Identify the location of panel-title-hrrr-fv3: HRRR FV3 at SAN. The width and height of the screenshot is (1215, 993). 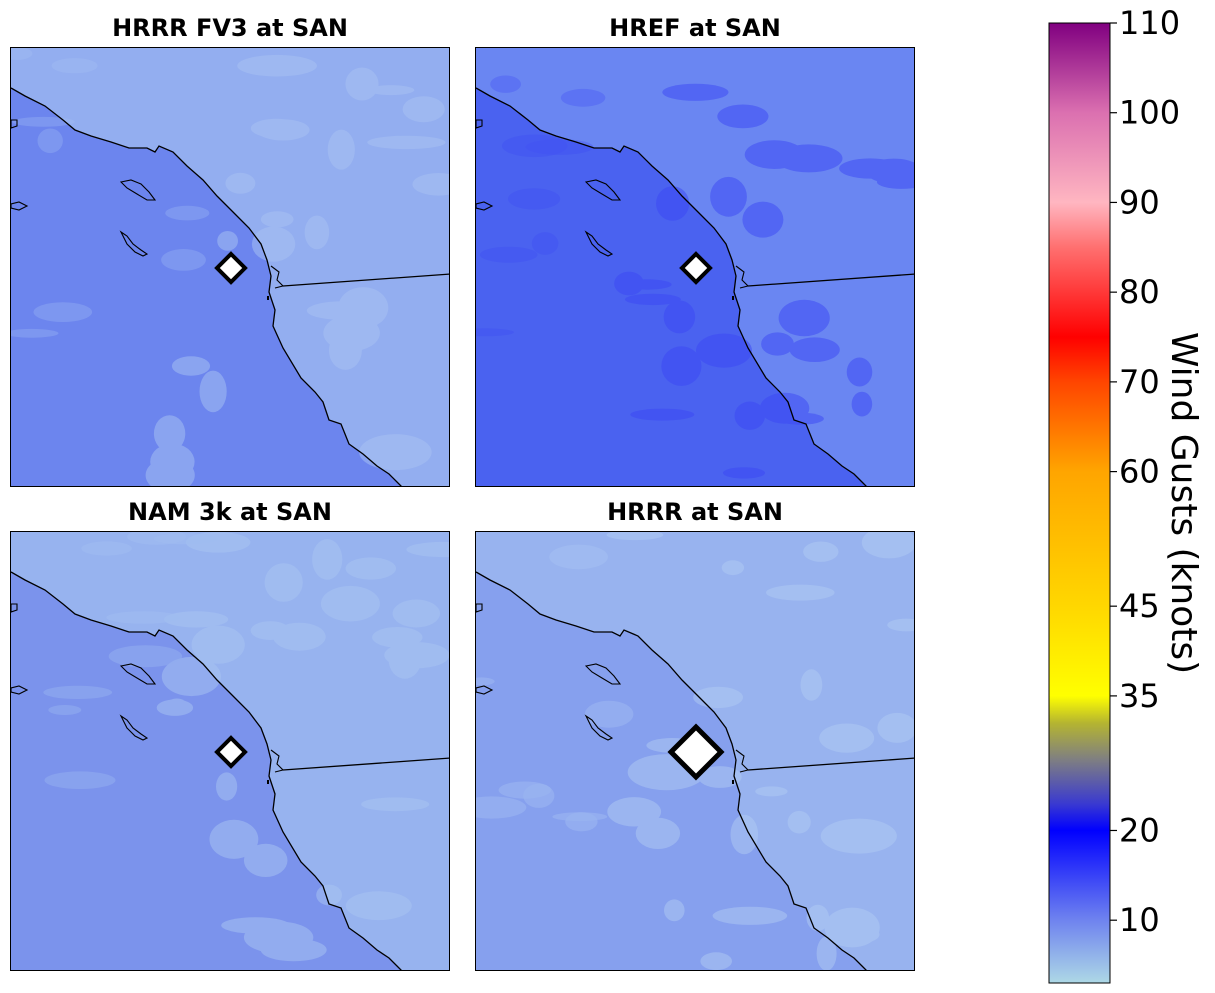
(230, 28).